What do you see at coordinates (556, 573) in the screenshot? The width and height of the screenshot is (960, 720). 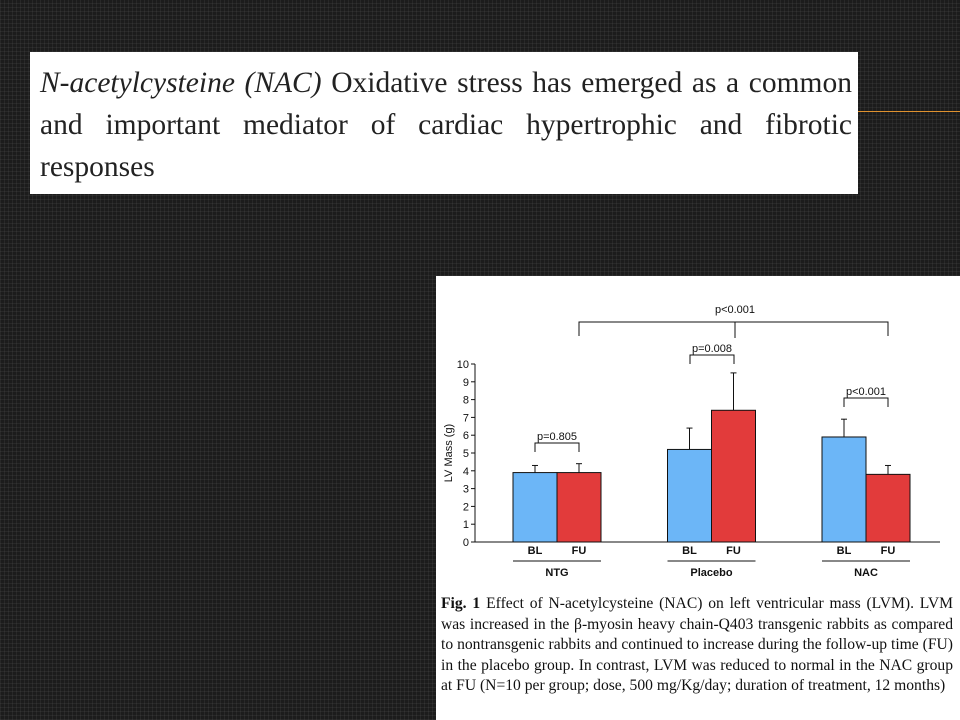 I see `x-tick-label: NTG` at bounding box center [556, 573].